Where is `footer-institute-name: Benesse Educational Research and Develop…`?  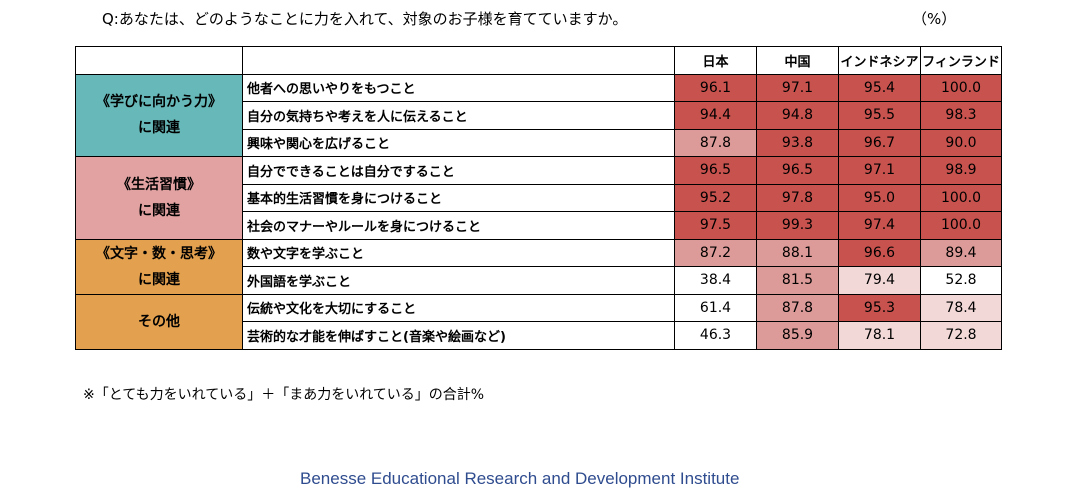
footer-institute-name: Benesse Educational Research and Develop… is located at coordinates (520, 478).